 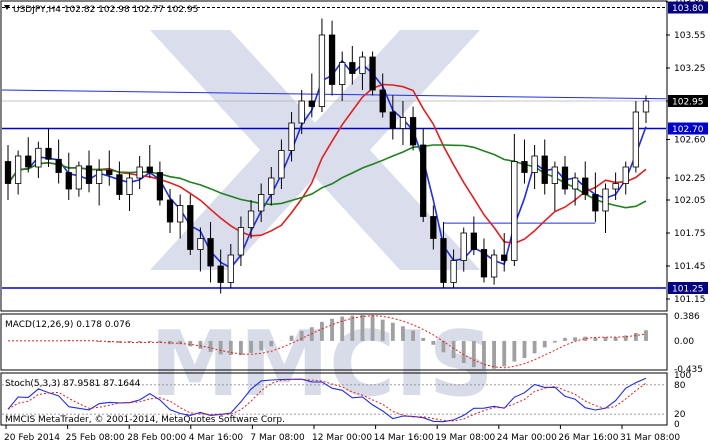 I want to click on price-tag-label: 102.70, so click(x=688, y=130).